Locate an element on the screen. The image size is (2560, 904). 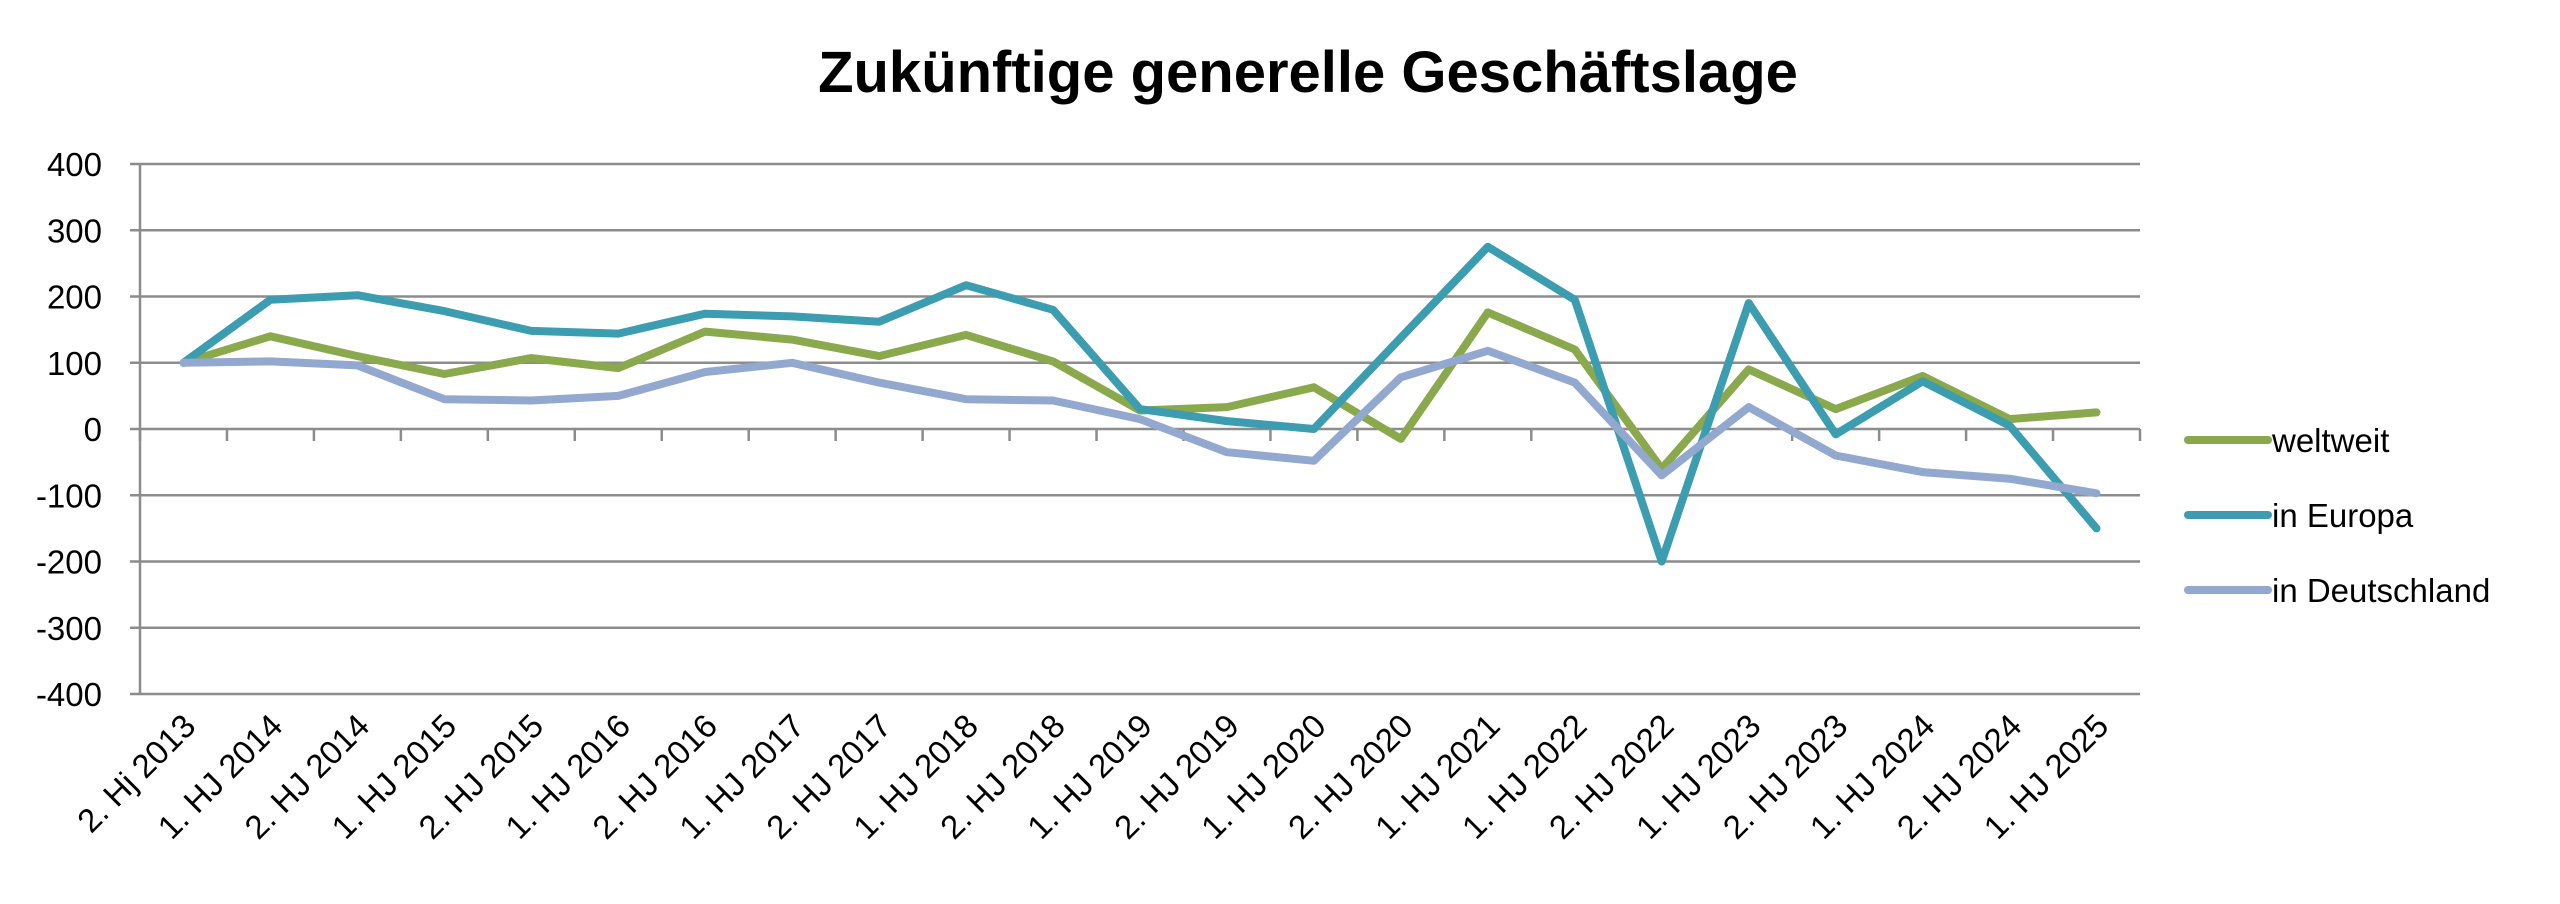
legend-item: in Europa is located at coordinates (2299, 515).